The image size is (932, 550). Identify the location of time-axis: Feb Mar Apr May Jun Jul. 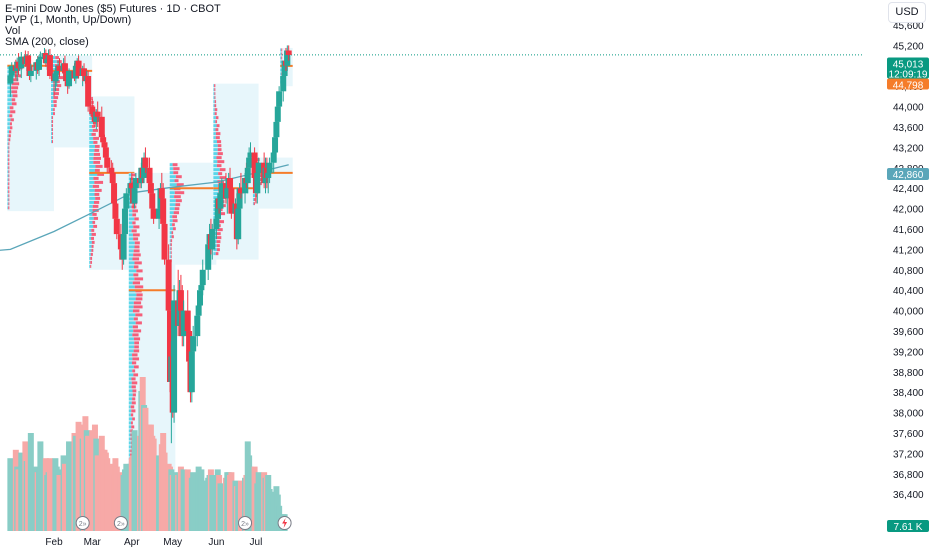
(153, 542).